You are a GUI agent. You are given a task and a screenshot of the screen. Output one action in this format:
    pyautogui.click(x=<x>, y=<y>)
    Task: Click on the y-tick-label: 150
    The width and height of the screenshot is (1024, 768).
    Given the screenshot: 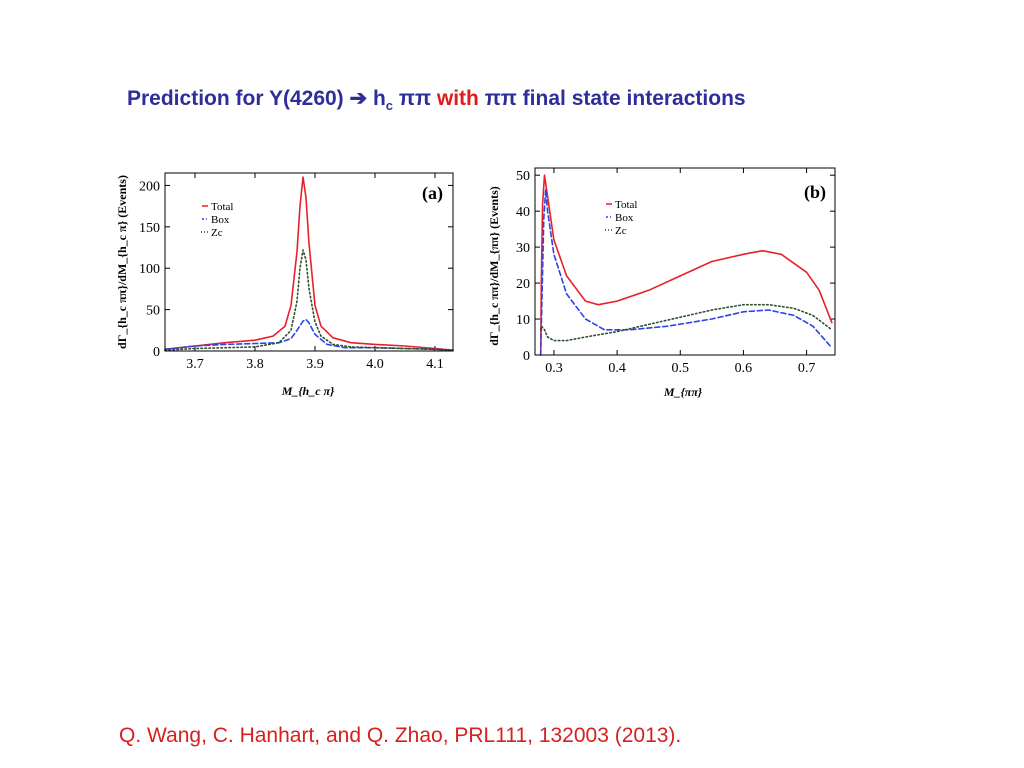 What is the action you would take?
    pyautogui.click(x=149, y=228)
    